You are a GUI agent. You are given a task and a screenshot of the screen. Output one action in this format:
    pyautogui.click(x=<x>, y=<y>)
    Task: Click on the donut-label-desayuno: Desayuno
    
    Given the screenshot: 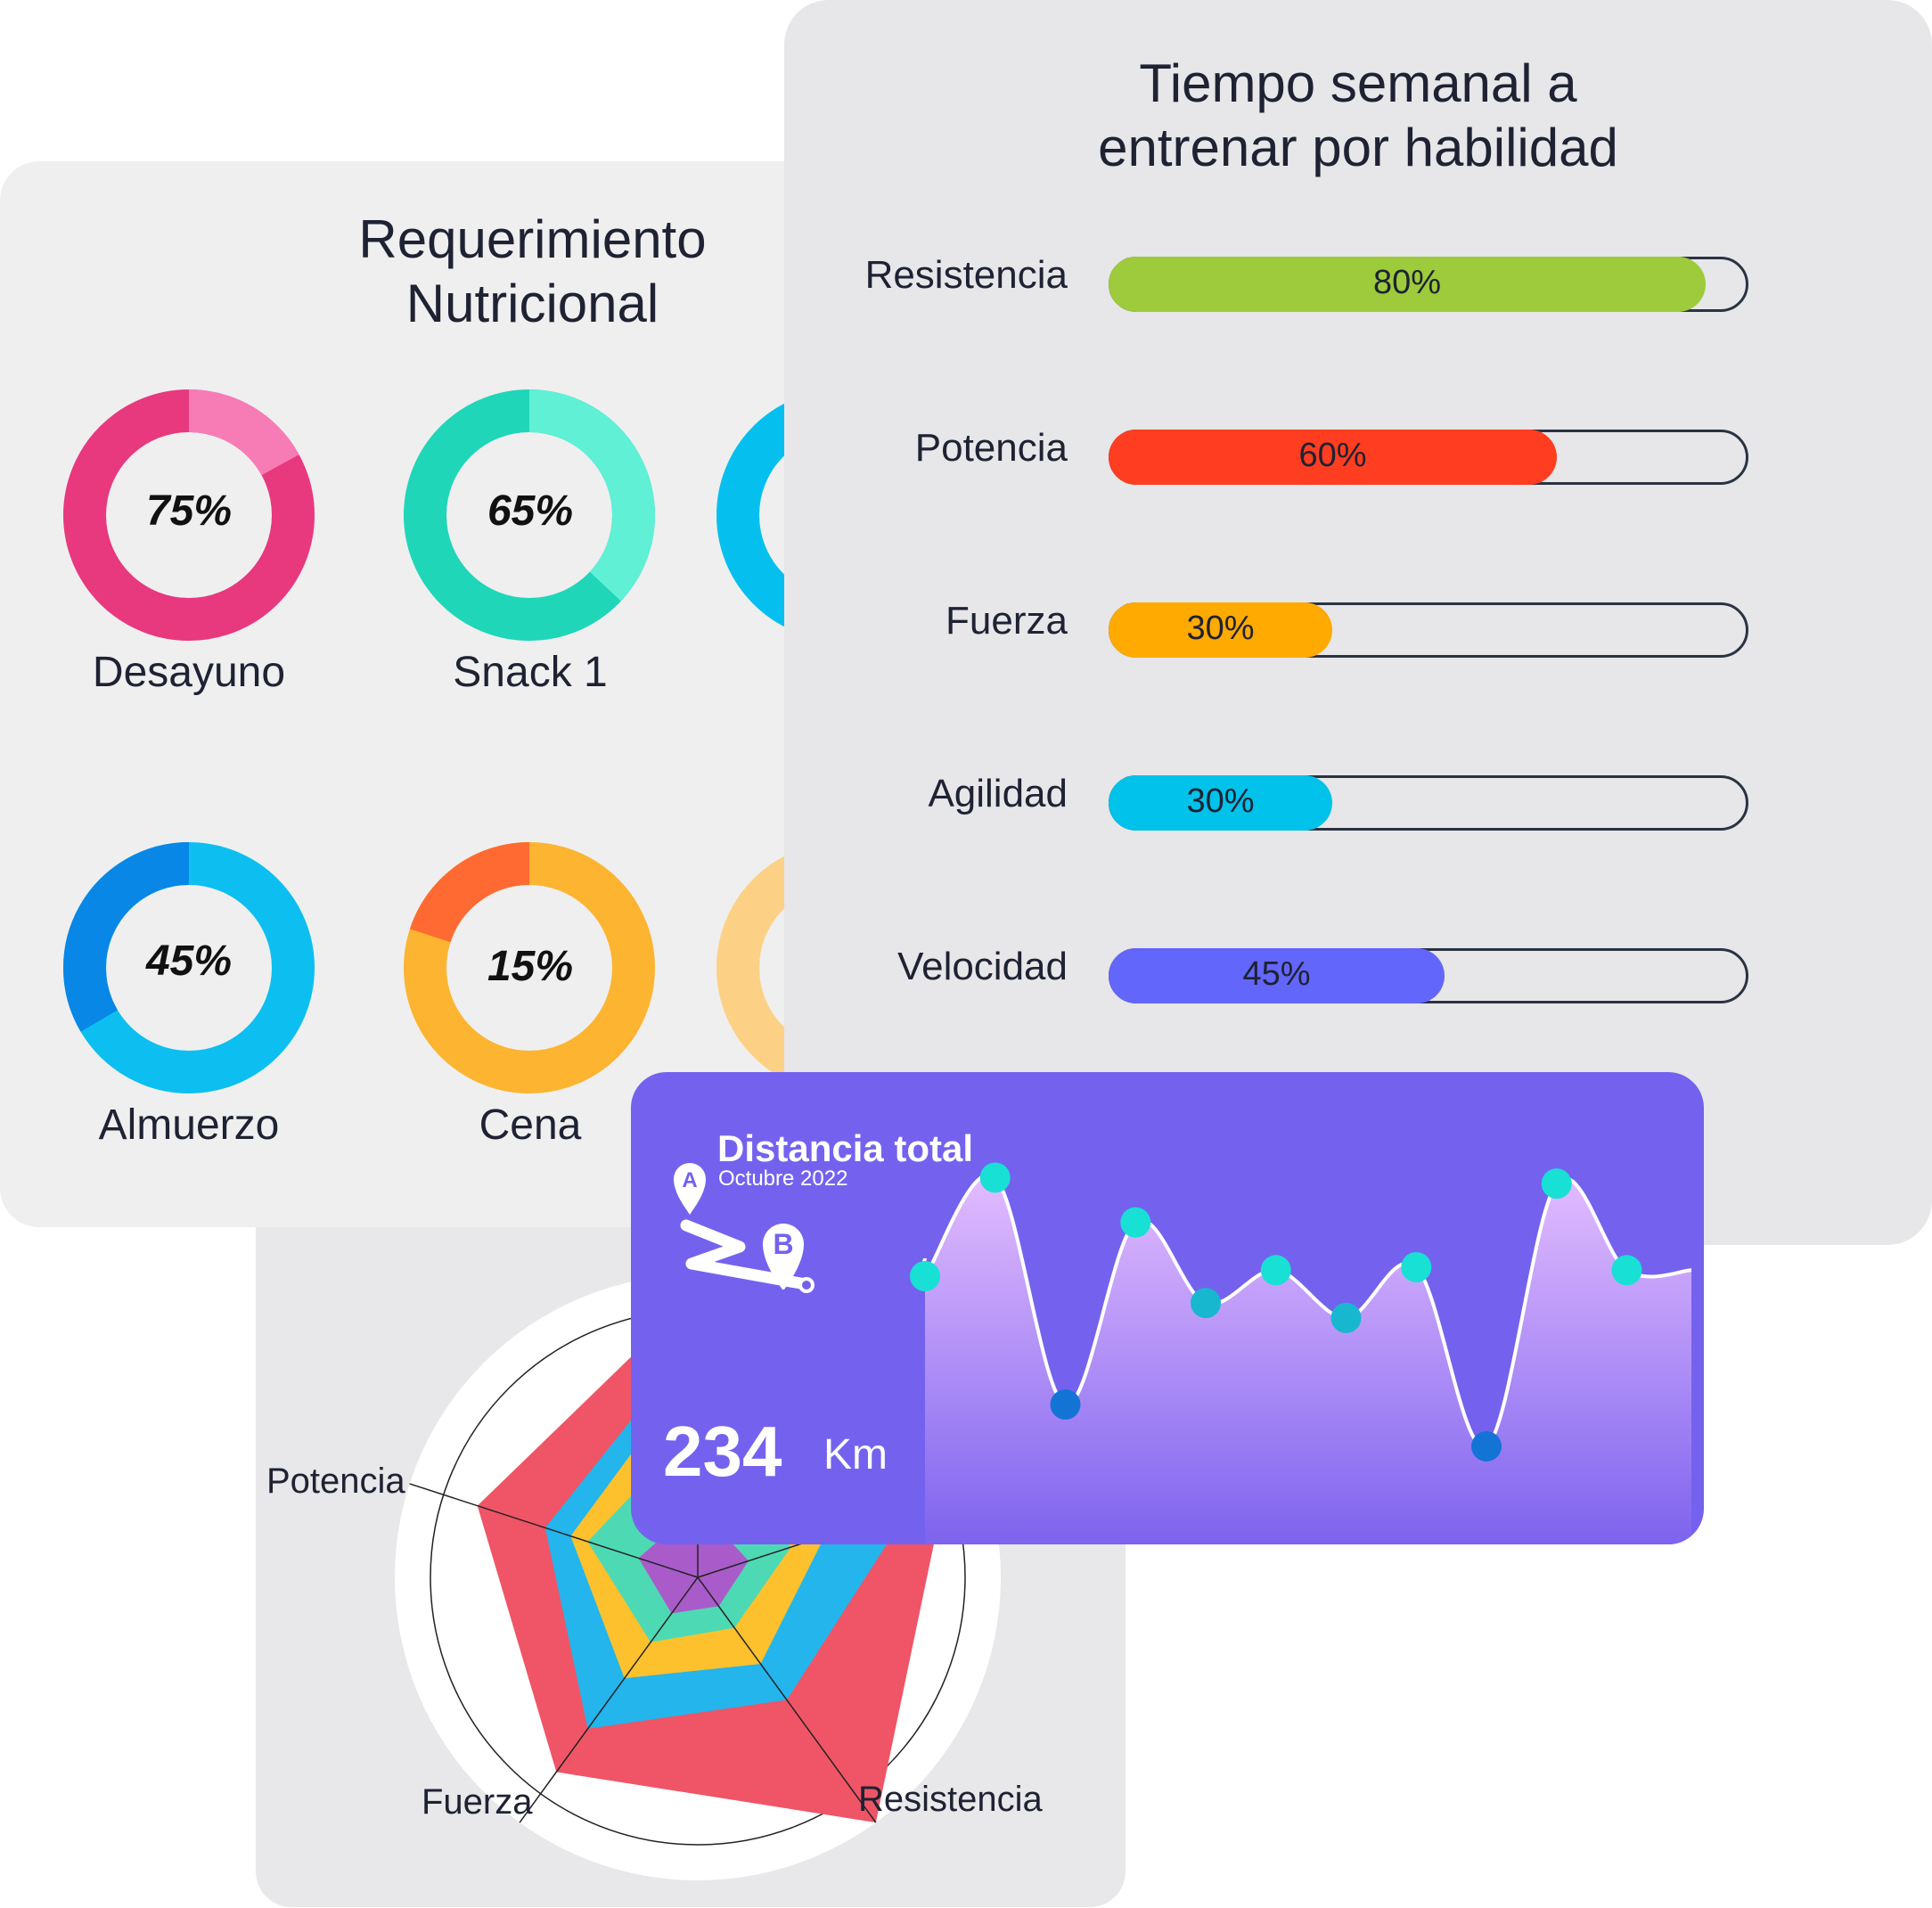 What is the action you would take?
    pyautogui.click(x=189, y=673)
    